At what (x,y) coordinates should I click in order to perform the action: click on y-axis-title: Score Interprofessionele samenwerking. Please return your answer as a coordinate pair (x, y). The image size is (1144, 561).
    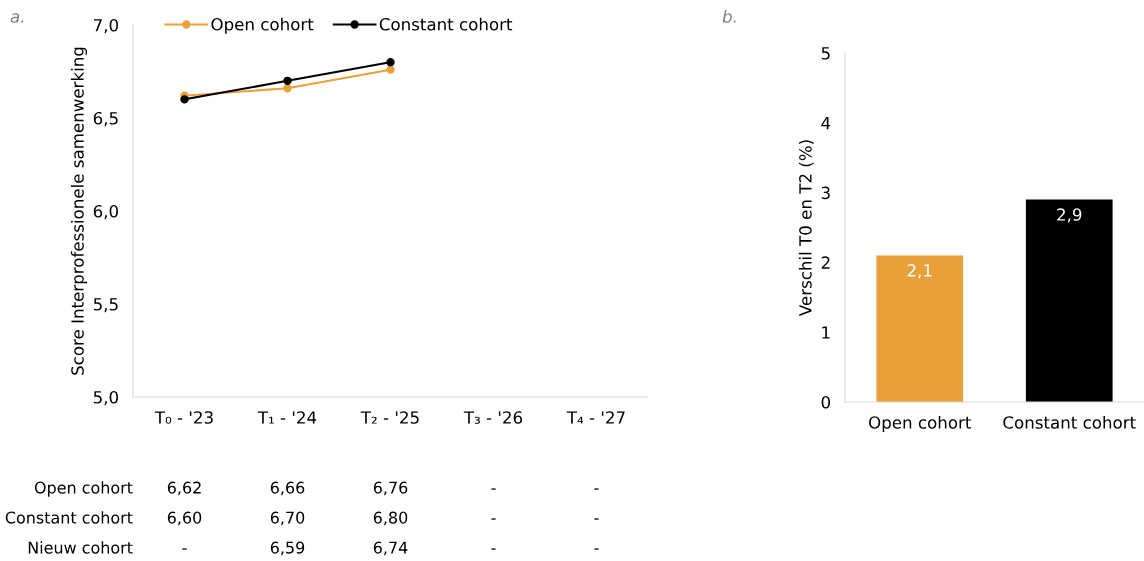
    Looking at the image, I should click on (79, 211).